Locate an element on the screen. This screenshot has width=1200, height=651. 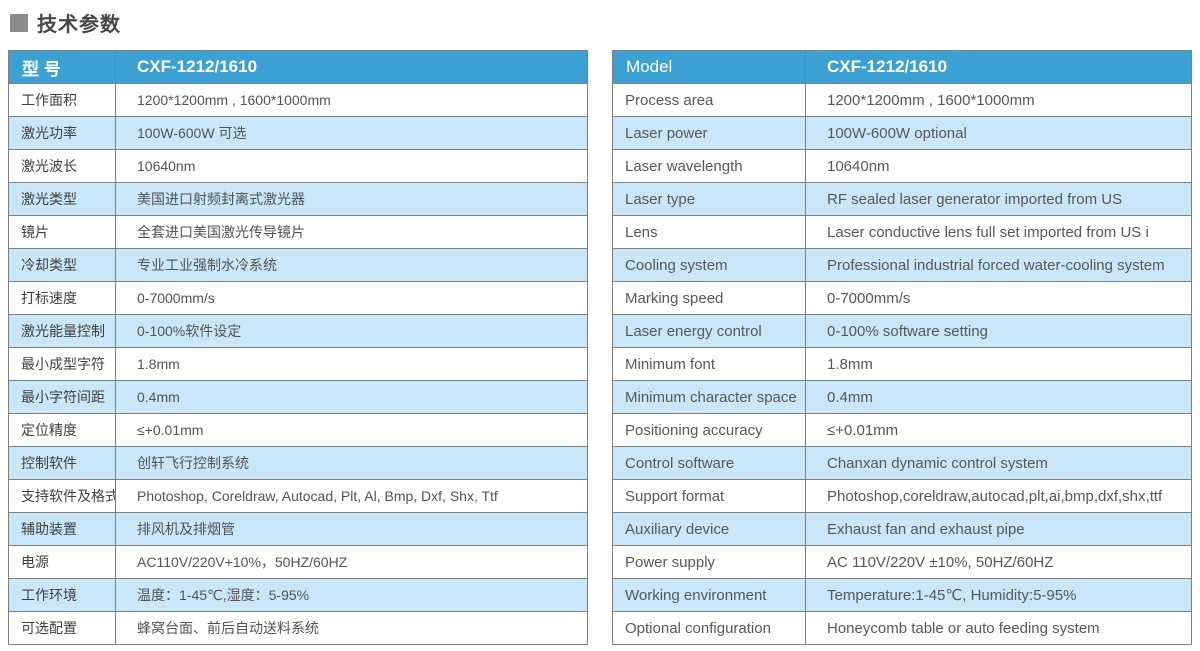
spec-row: 激光类型 美国进口射频封离式激光器 is located at coordinates (298, 199).